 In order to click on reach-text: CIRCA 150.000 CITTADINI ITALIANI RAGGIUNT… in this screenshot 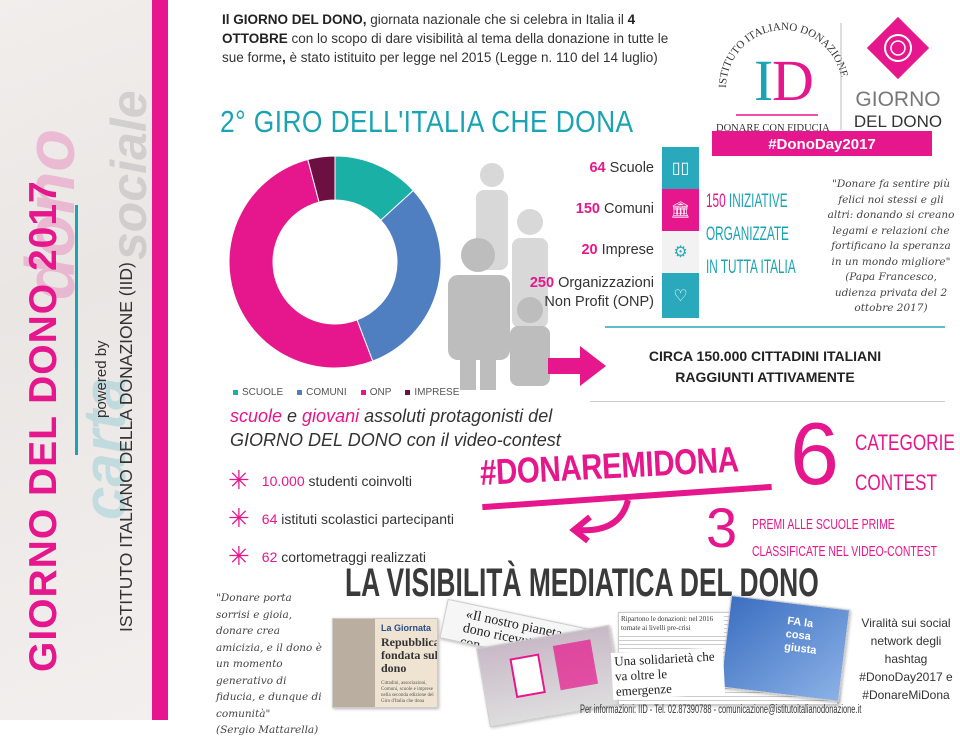, I will do `click(765, 366)`.